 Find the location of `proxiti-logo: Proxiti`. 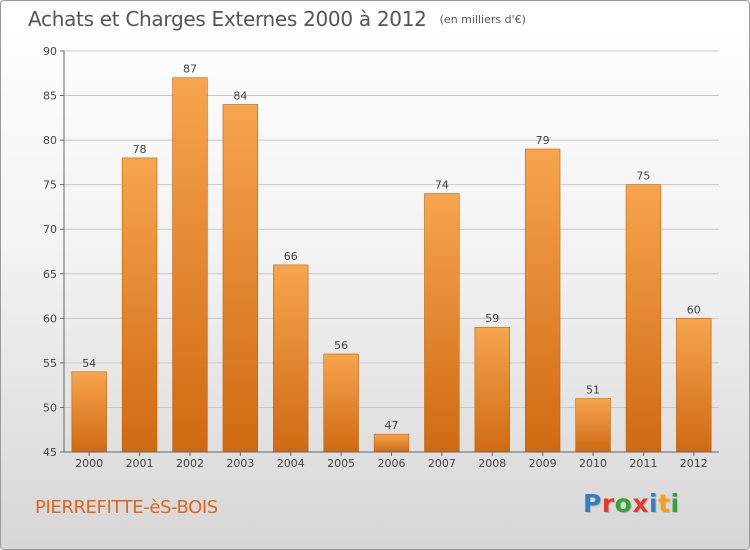

proxiti-logo: Proxiti is located at coordinates (631, 503).